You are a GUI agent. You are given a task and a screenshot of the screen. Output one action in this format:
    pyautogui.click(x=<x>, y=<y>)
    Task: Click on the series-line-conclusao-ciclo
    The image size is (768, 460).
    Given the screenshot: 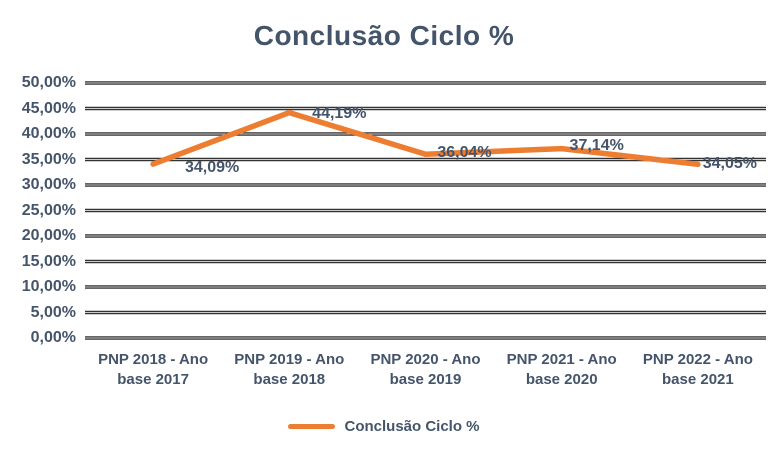 What is the action you would take?
    pyautogui.click(x=425, y=138)
    